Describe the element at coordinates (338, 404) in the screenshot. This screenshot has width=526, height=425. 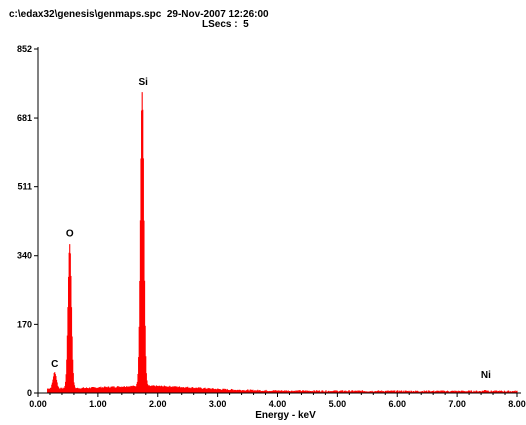
I see `x-tick-label: 5.00` at that location.